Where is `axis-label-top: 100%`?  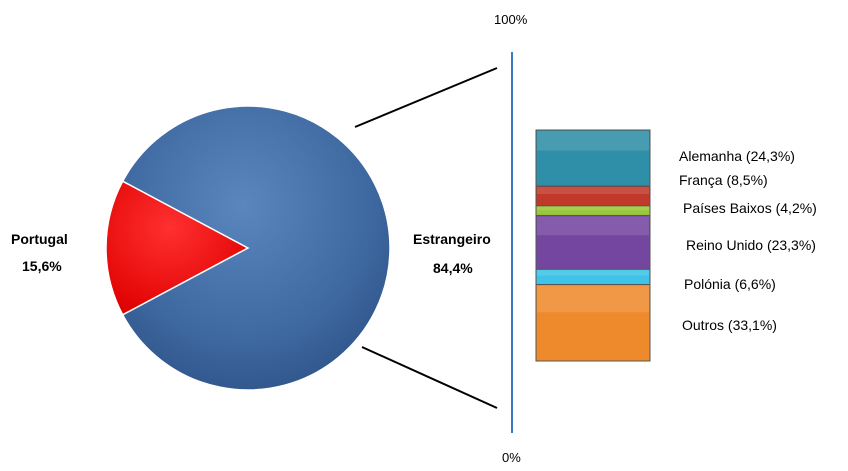 axis-label-top: 100% is located at coordinates (511, 19).